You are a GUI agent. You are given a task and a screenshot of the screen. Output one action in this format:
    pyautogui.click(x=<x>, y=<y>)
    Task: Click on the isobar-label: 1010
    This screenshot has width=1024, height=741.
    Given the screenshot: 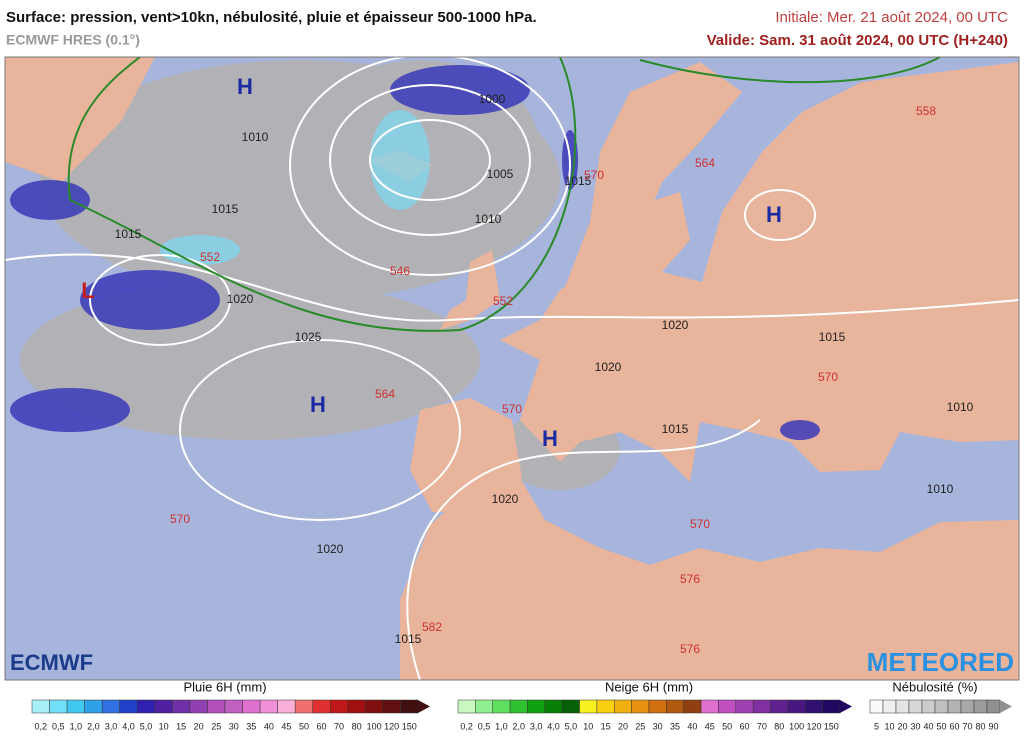 What is the action you would take?
    pyautogui.click(x=940, y=489)
    